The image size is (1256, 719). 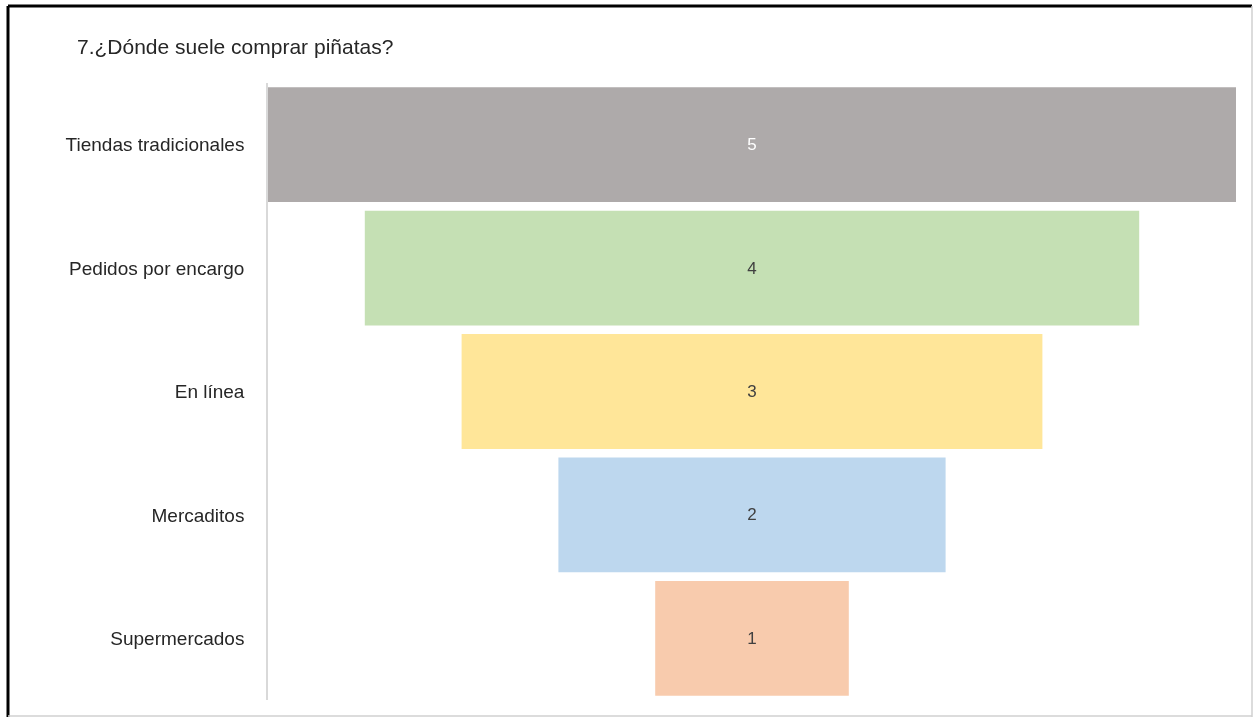 I want to click on text: 7.¿Dónde suele comprar piñatas?, so click(x=235, y=47).